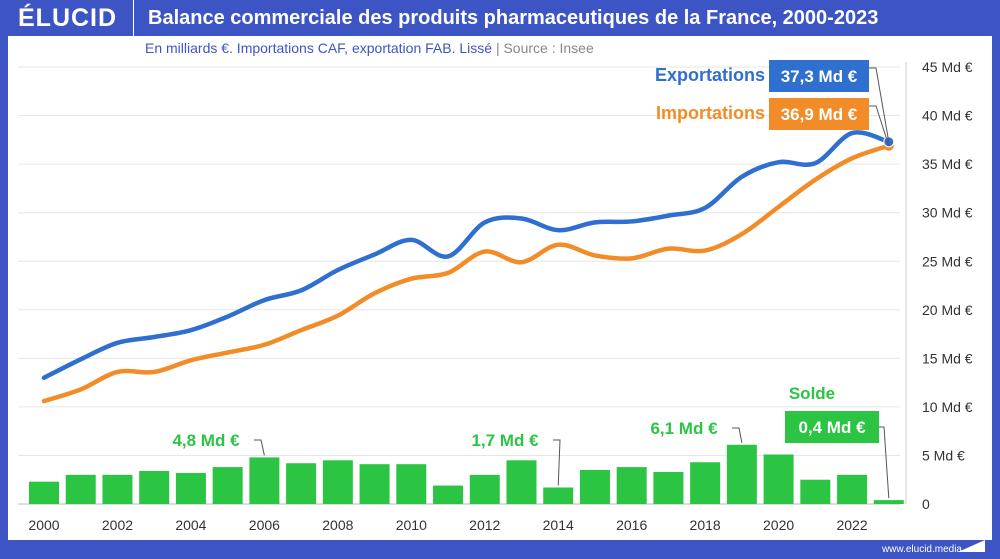 The width and height of the screenshot is (1000, 559). I want to click on bar-solde-2000, so click(44, 492).